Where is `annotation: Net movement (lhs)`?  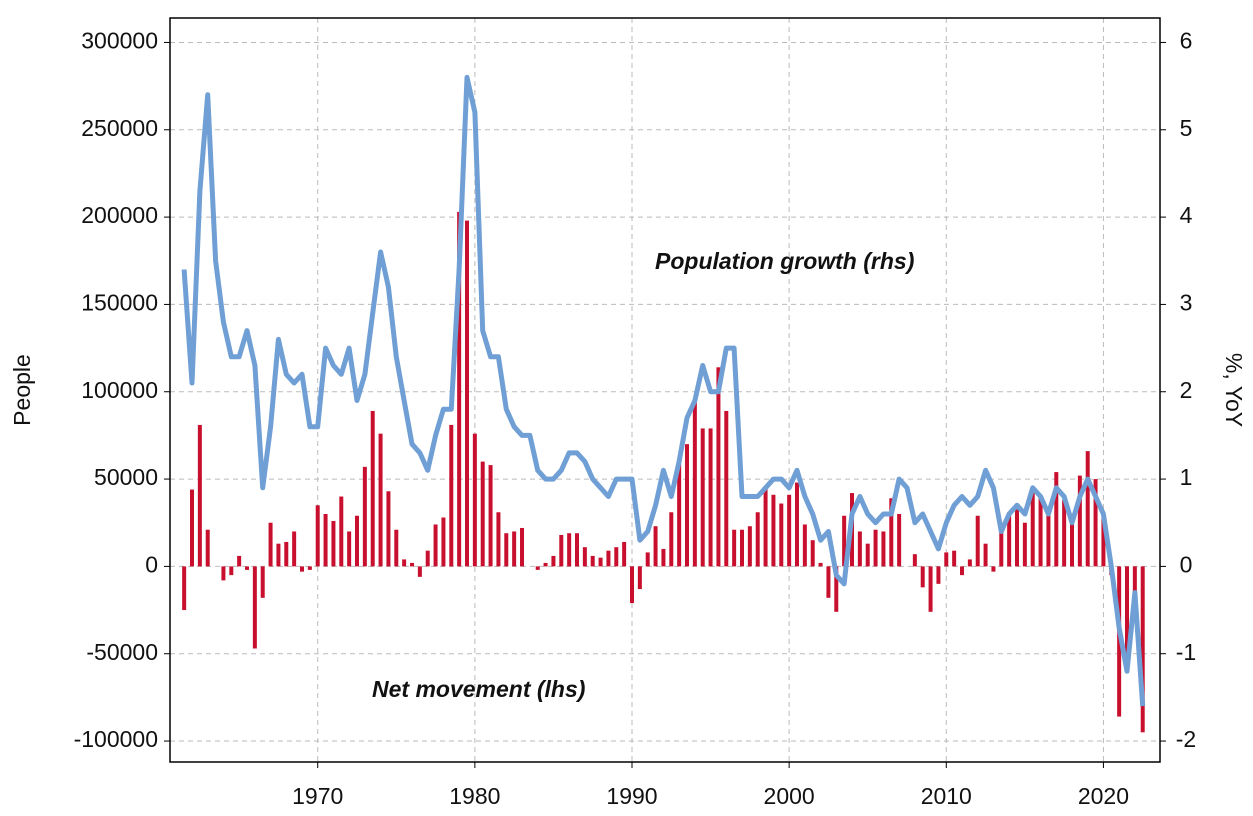
annotation: Net movement (lhs) is located at coordinates (478, 689).